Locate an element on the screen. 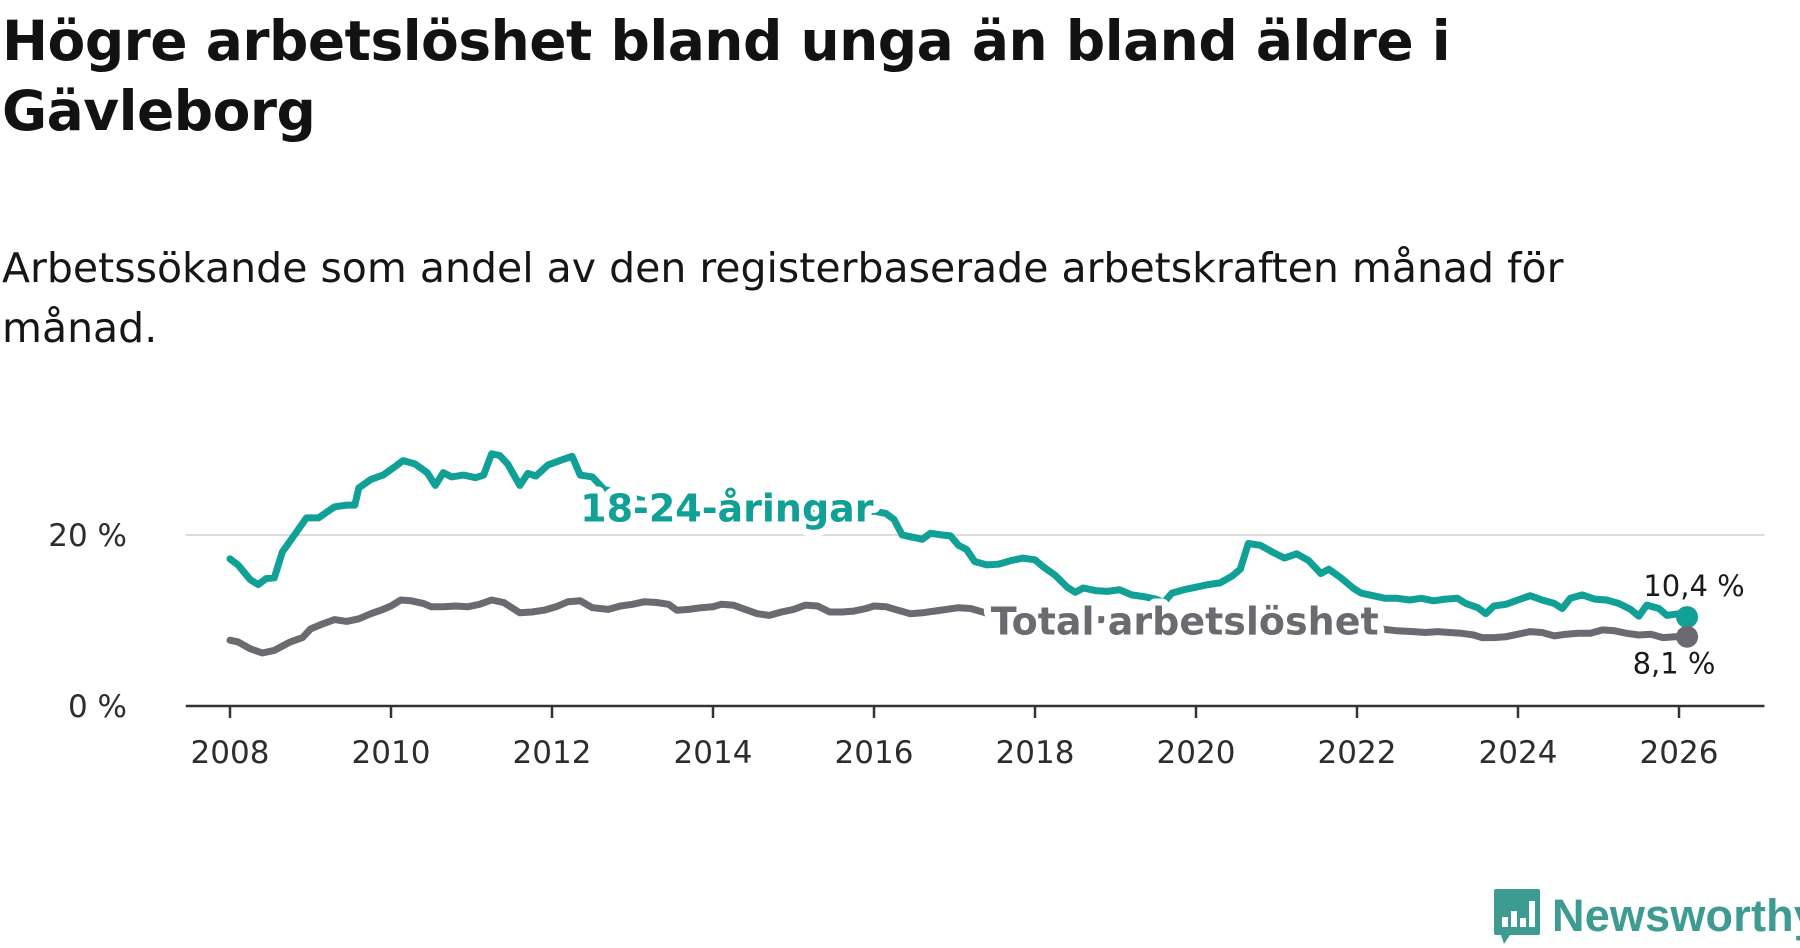  end-value-label-youth: 10,4 % is located at coordinates (1693, 586).